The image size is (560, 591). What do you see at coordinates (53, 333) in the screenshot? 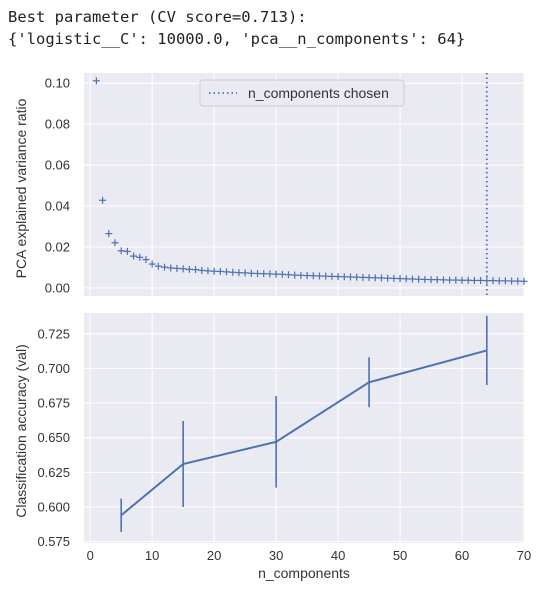
I see `accuracy-ytick-label: 0.725` at bounding box center [53, 333].